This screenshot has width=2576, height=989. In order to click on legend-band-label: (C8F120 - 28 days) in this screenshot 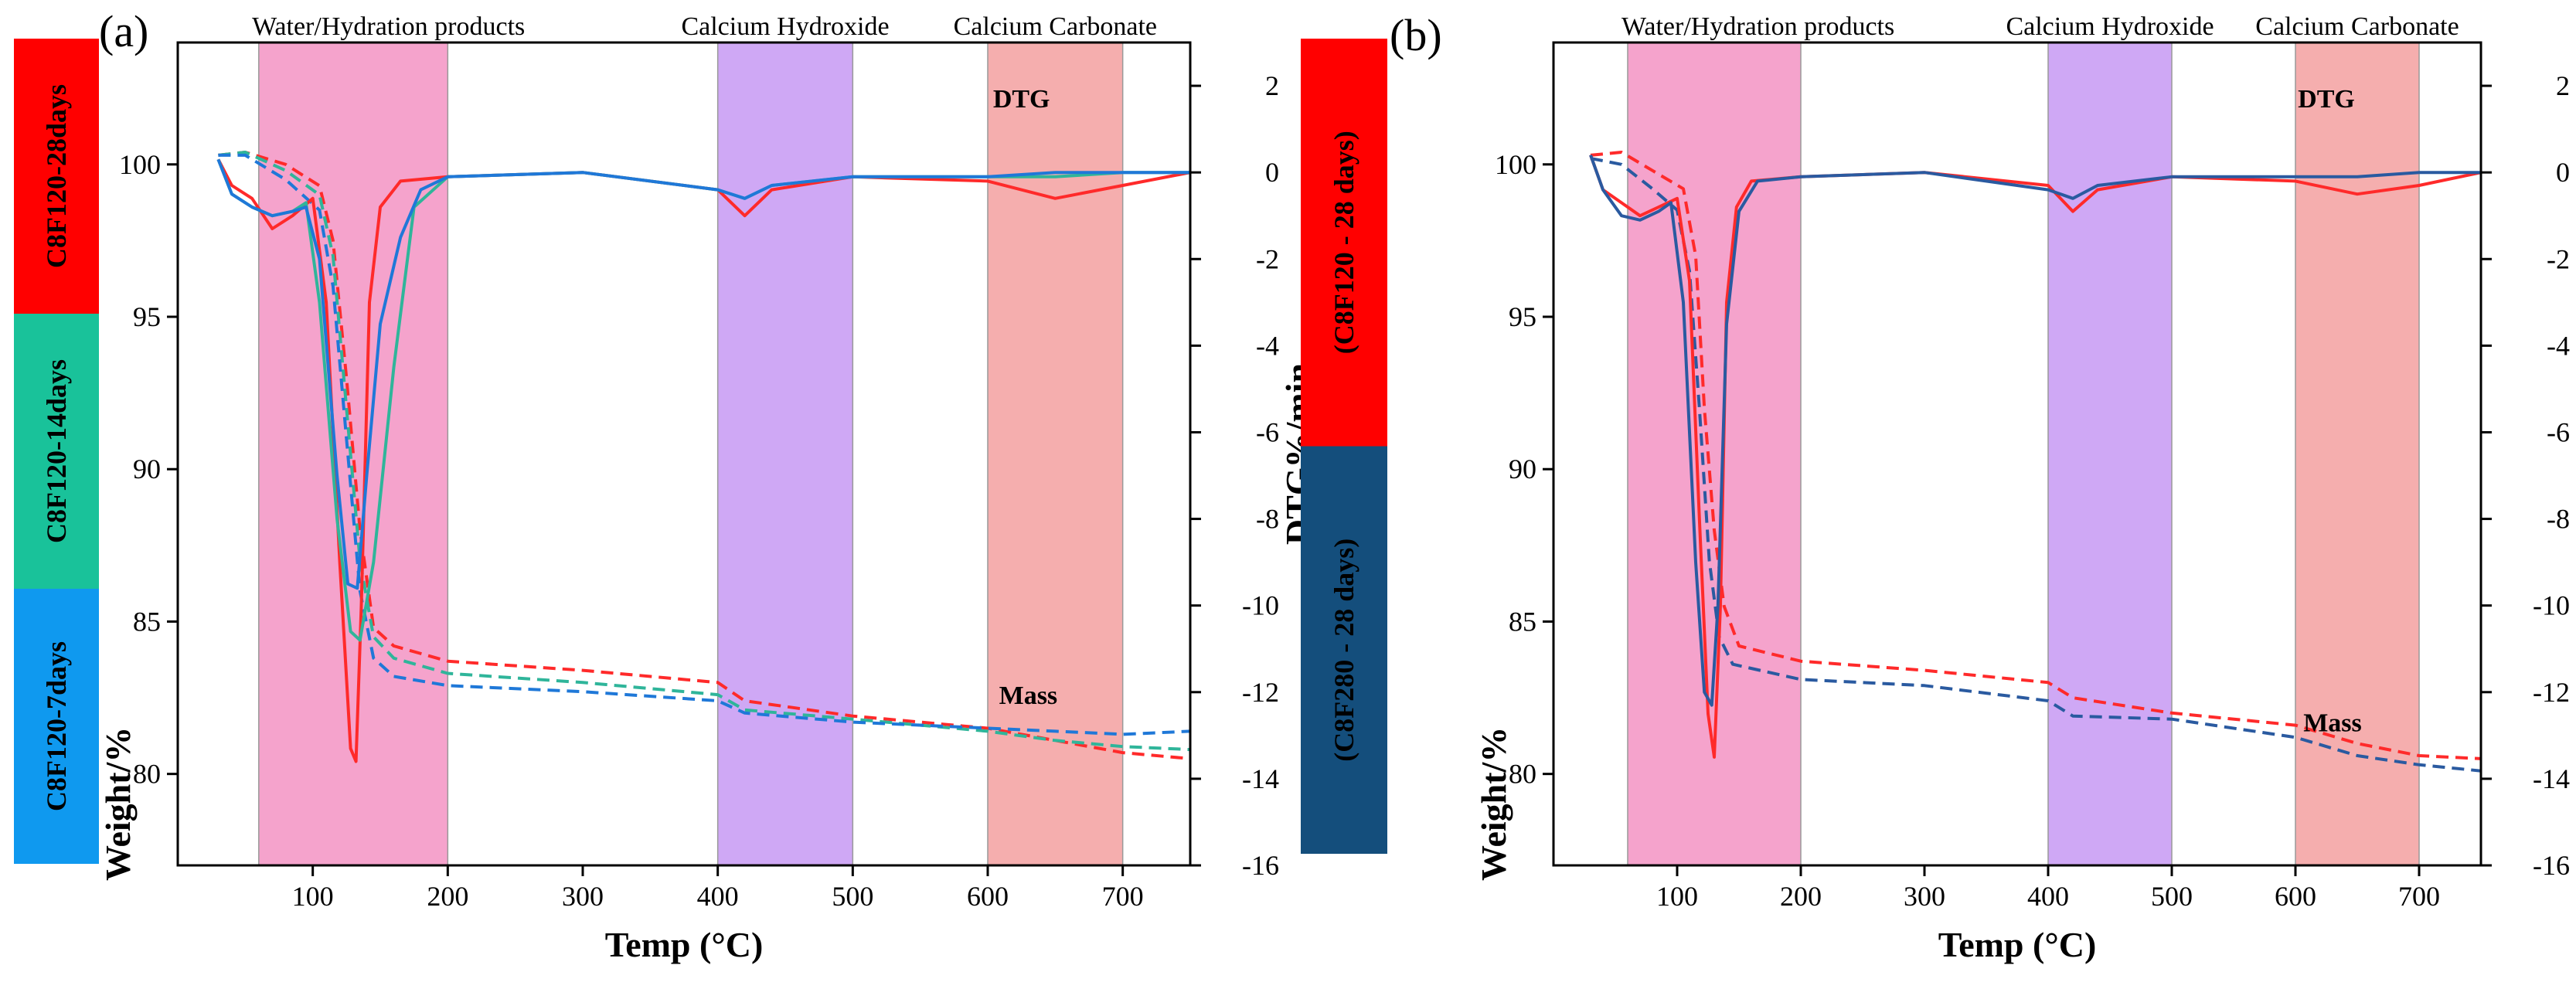, I will do `click(1344, 242)`.